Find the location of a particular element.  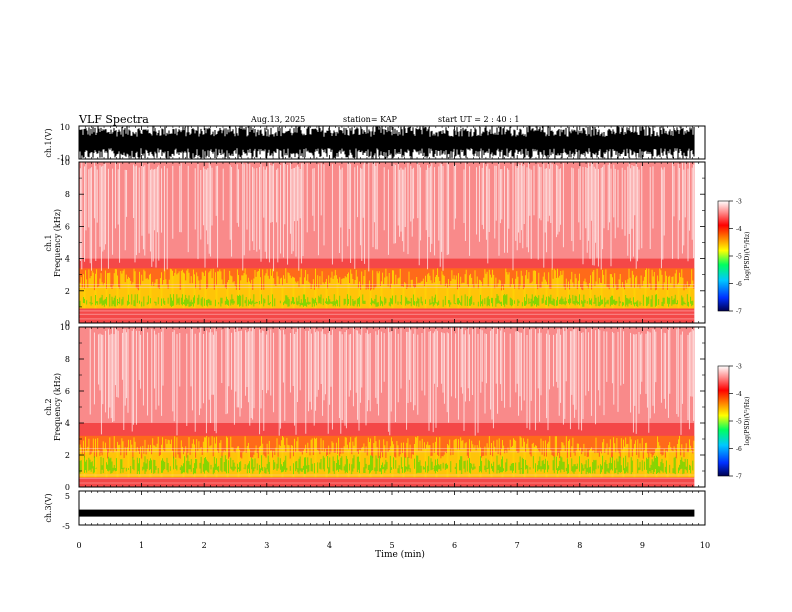

colorbar-ch2-ticks: -3 -4 -5 -6 -7 is located at coordinates (735, 422).